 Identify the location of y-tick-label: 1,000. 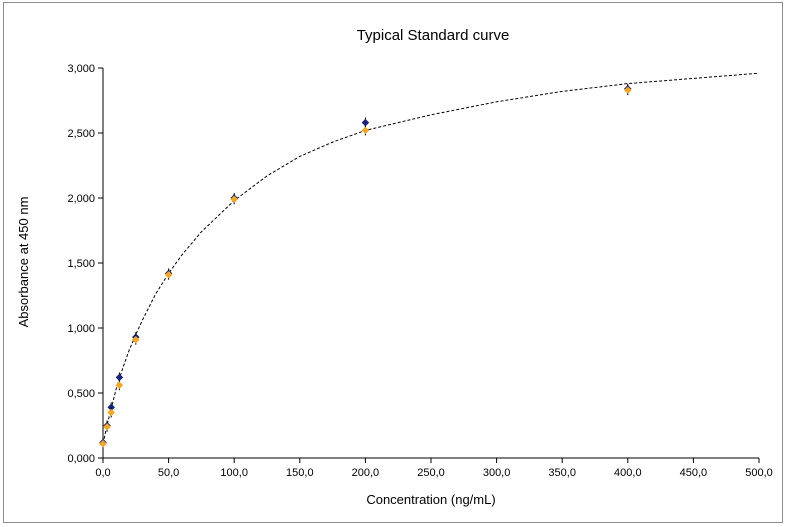
(81, 329).